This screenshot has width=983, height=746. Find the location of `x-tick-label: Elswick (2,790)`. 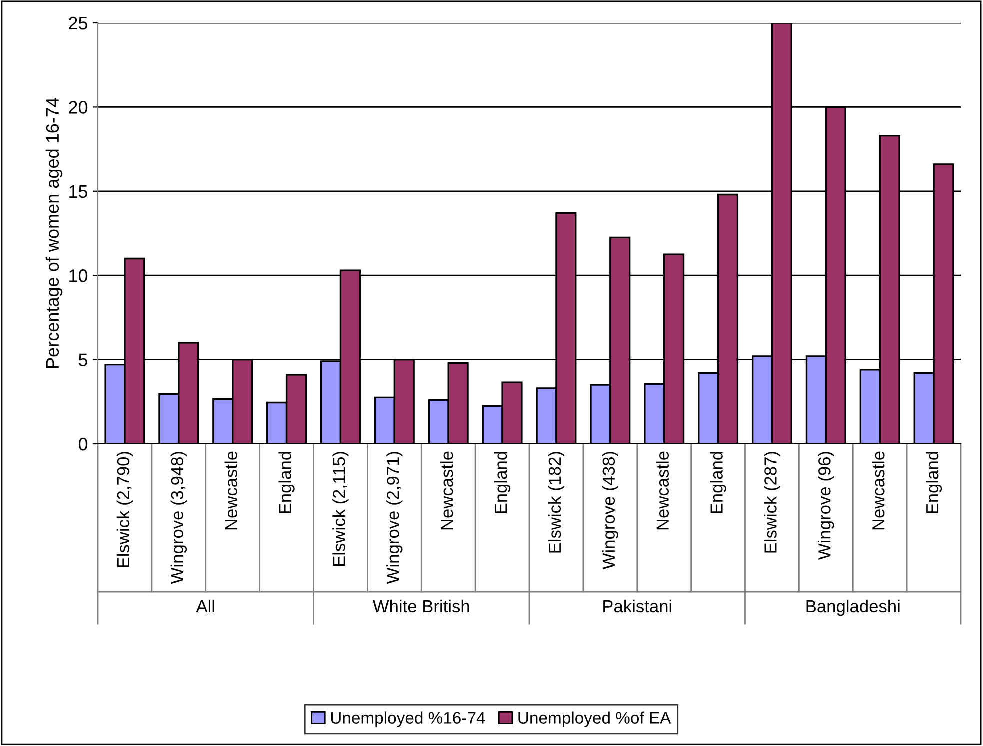

x-tick-label: Elswick (2,790) is located at coordinates (125, 510).